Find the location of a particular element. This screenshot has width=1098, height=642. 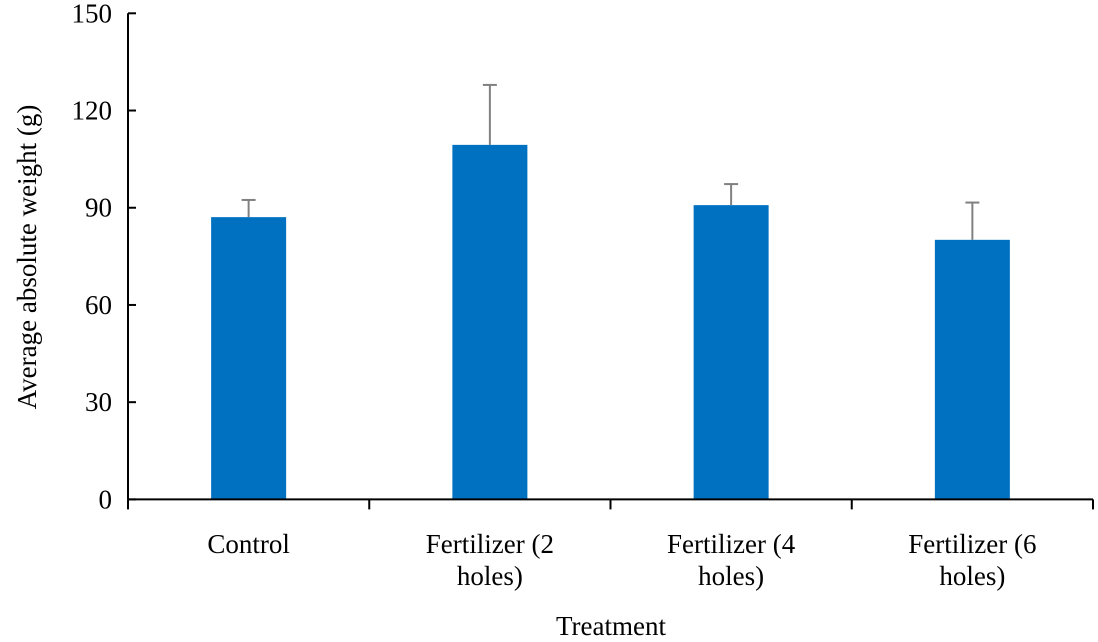

y-tick-label: 150 is located at coordinates (92, 14).